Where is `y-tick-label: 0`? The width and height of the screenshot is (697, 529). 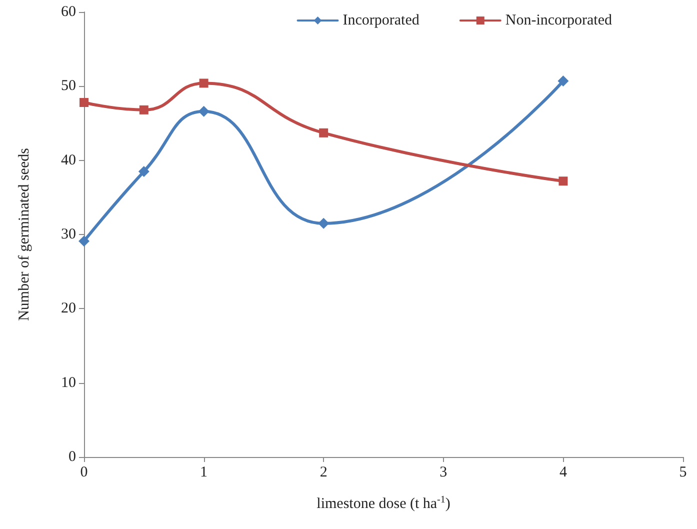
y-tick-label: 0 is located at coordinates (72, 457).